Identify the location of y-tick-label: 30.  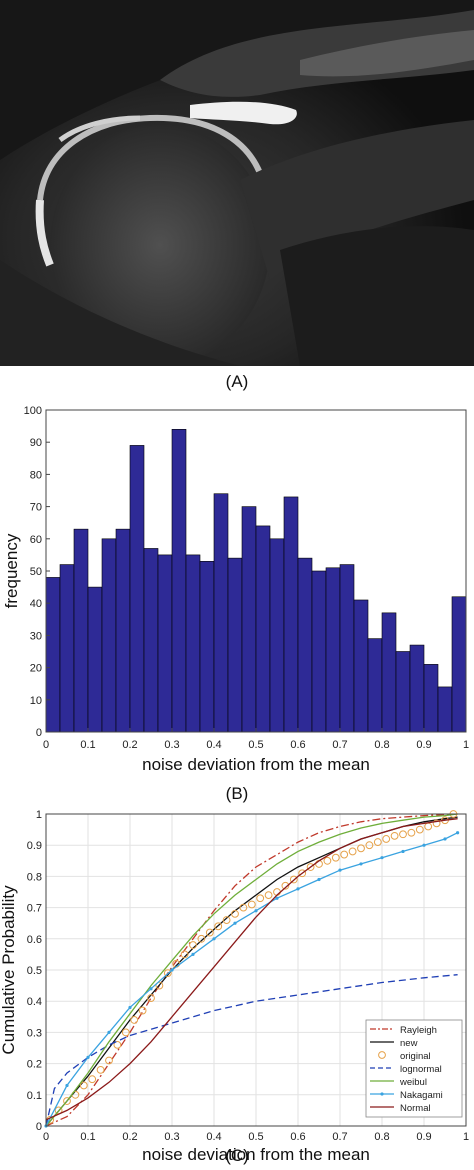
(36, 636).